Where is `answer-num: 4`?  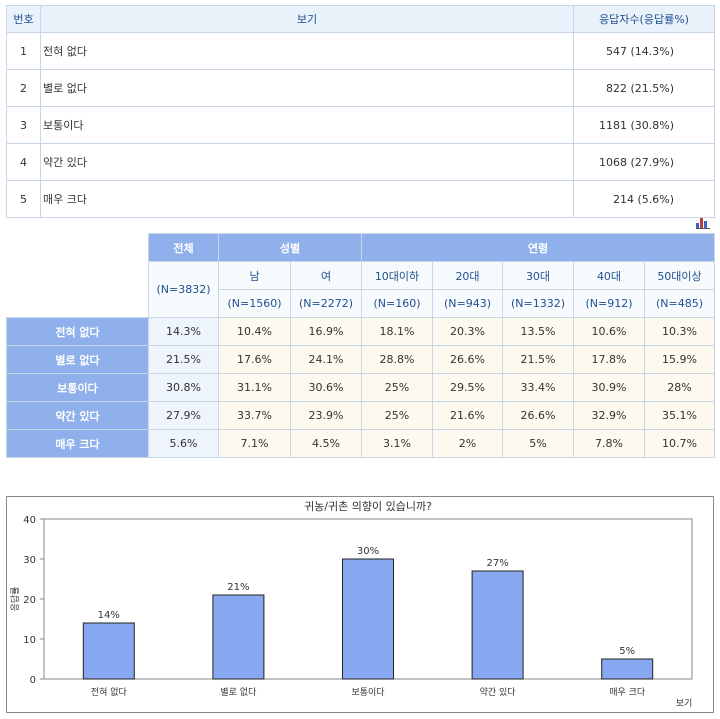
answer-num: 4 is located at coordinates (23, 162).